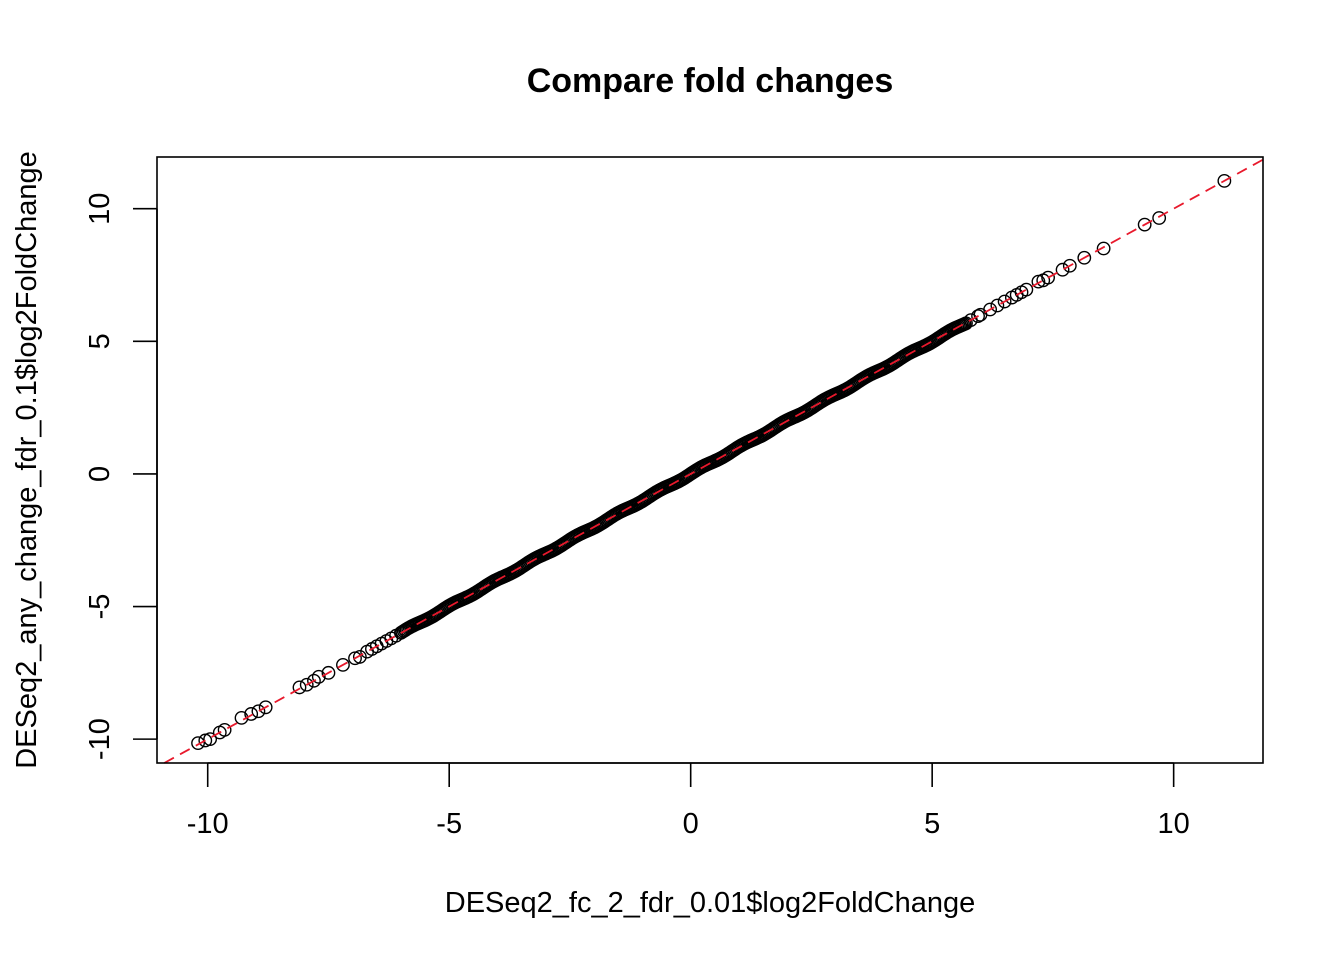  Describe the element at coordinates (710, 903) in the screenshot. I see `x-axis-label: DESeq2_fc_2_fdr_0.01$log2FoldChange` at that location.